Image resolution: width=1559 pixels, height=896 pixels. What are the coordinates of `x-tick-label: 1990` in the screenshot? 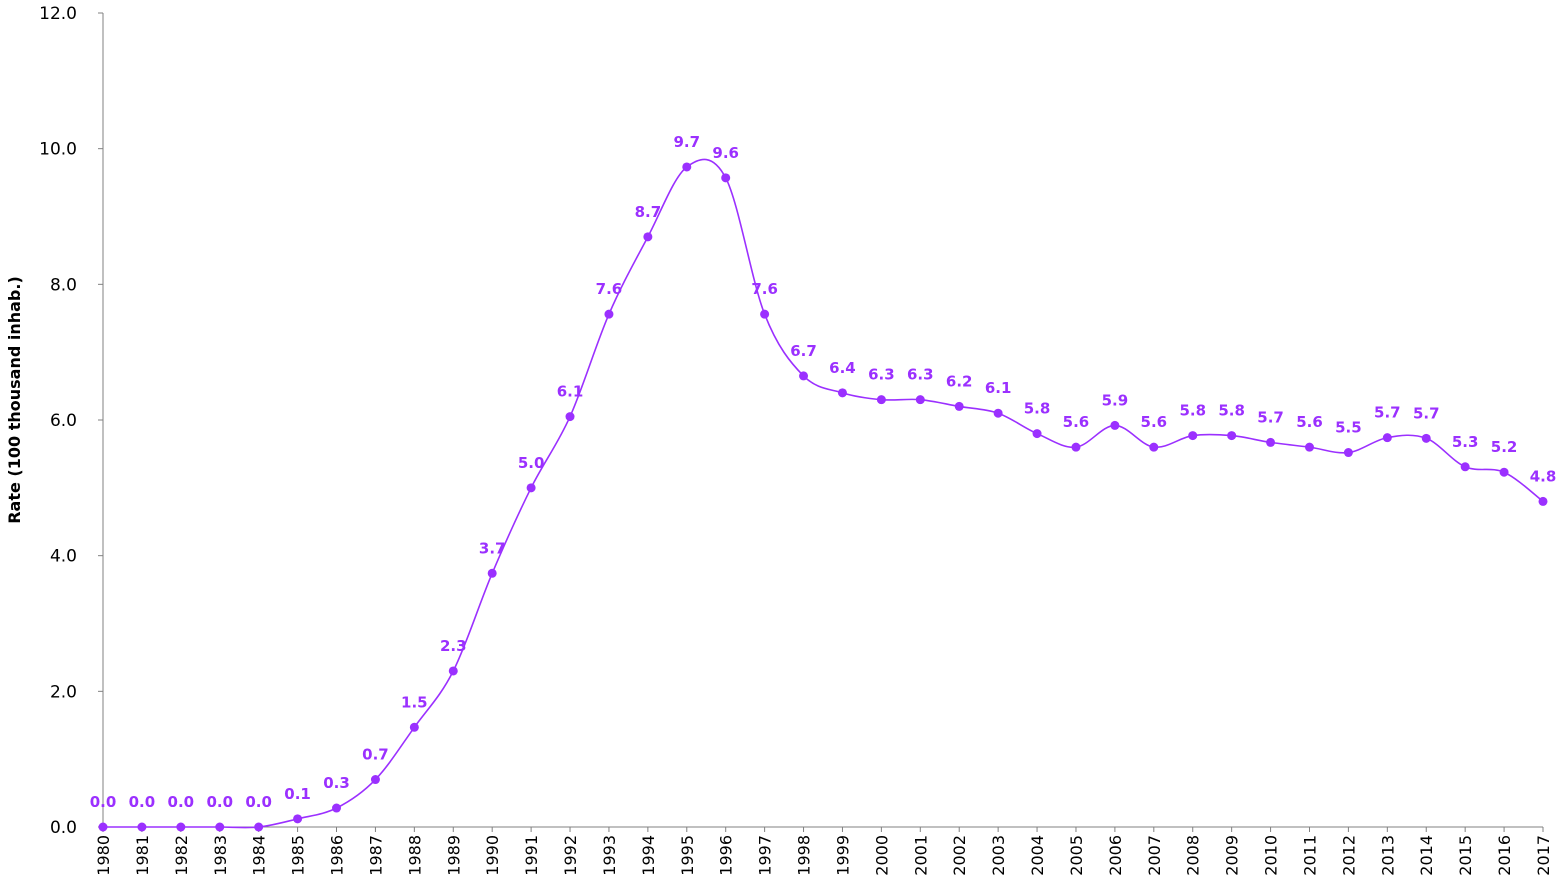 It's located at (492, 855).